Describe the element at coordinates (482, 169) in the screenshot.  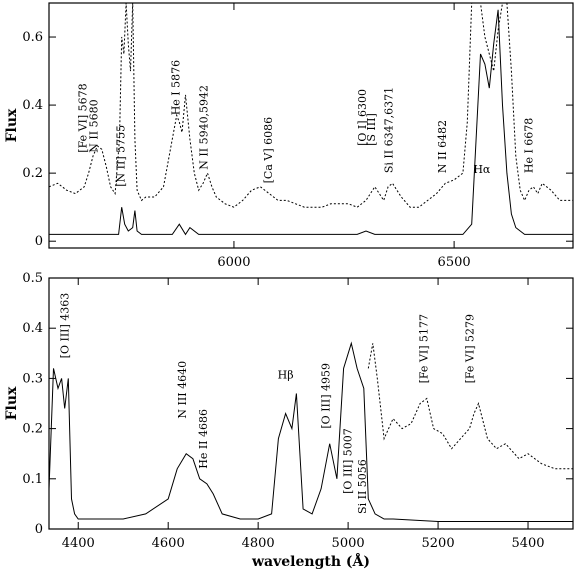
I see `line-annotation: Hα` at that location.